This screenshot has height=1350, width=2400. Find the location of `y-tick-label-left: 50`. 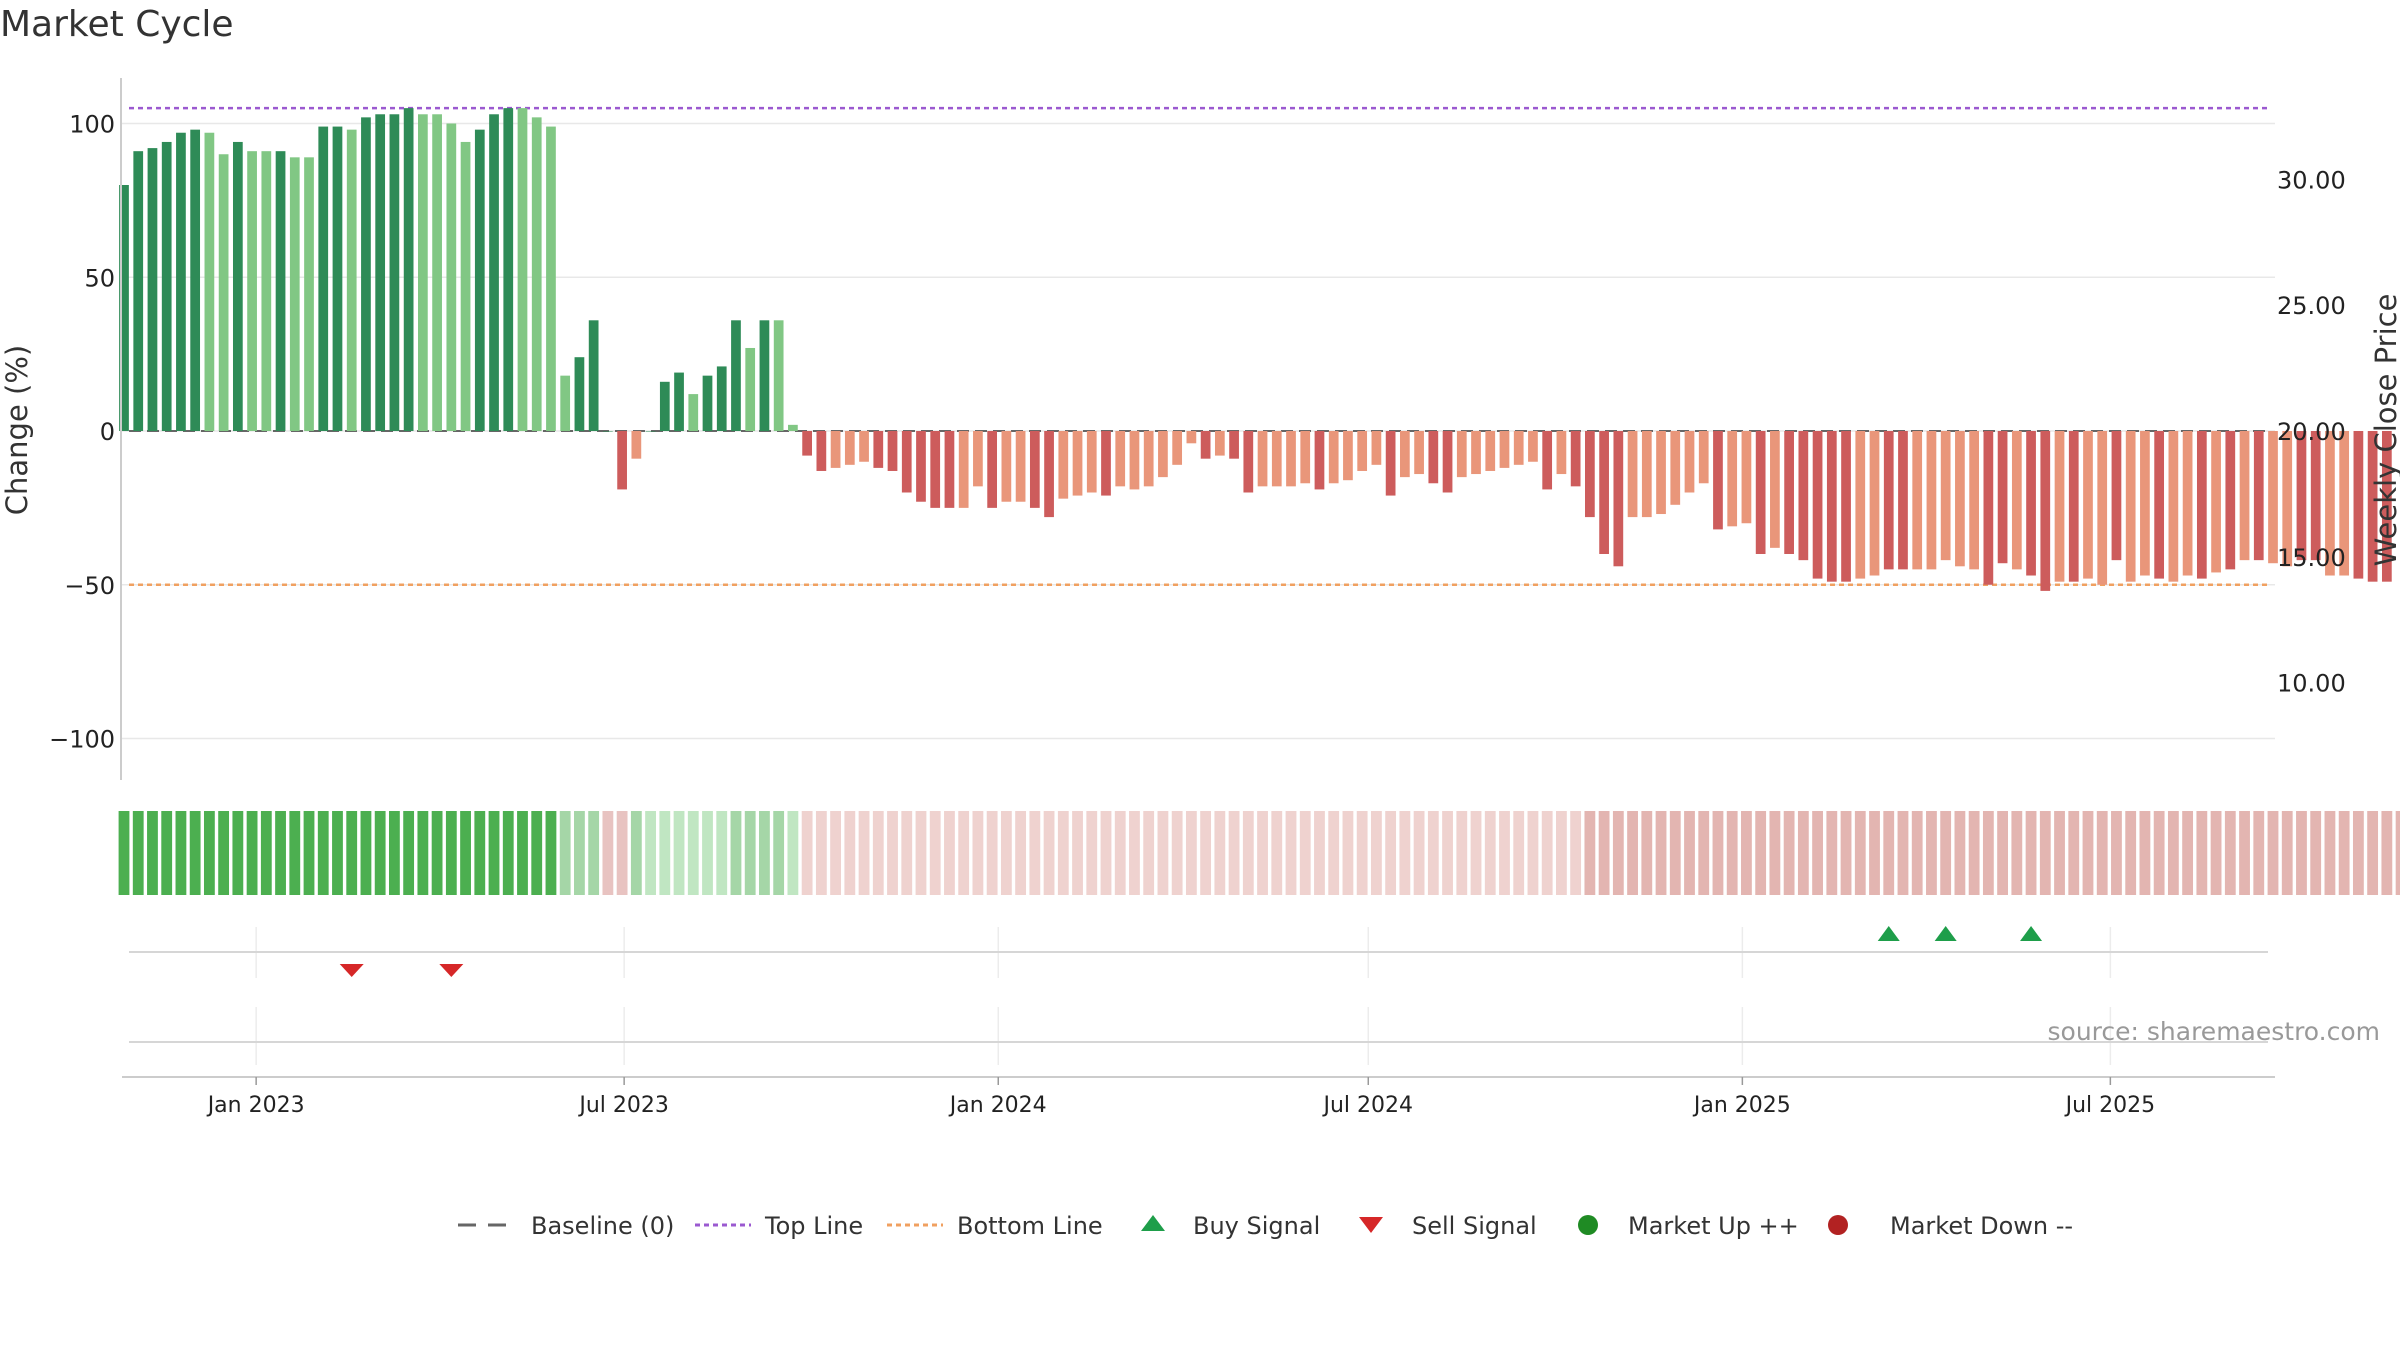

y-tick-label-left: 50 is located at coordinates (99, 278).